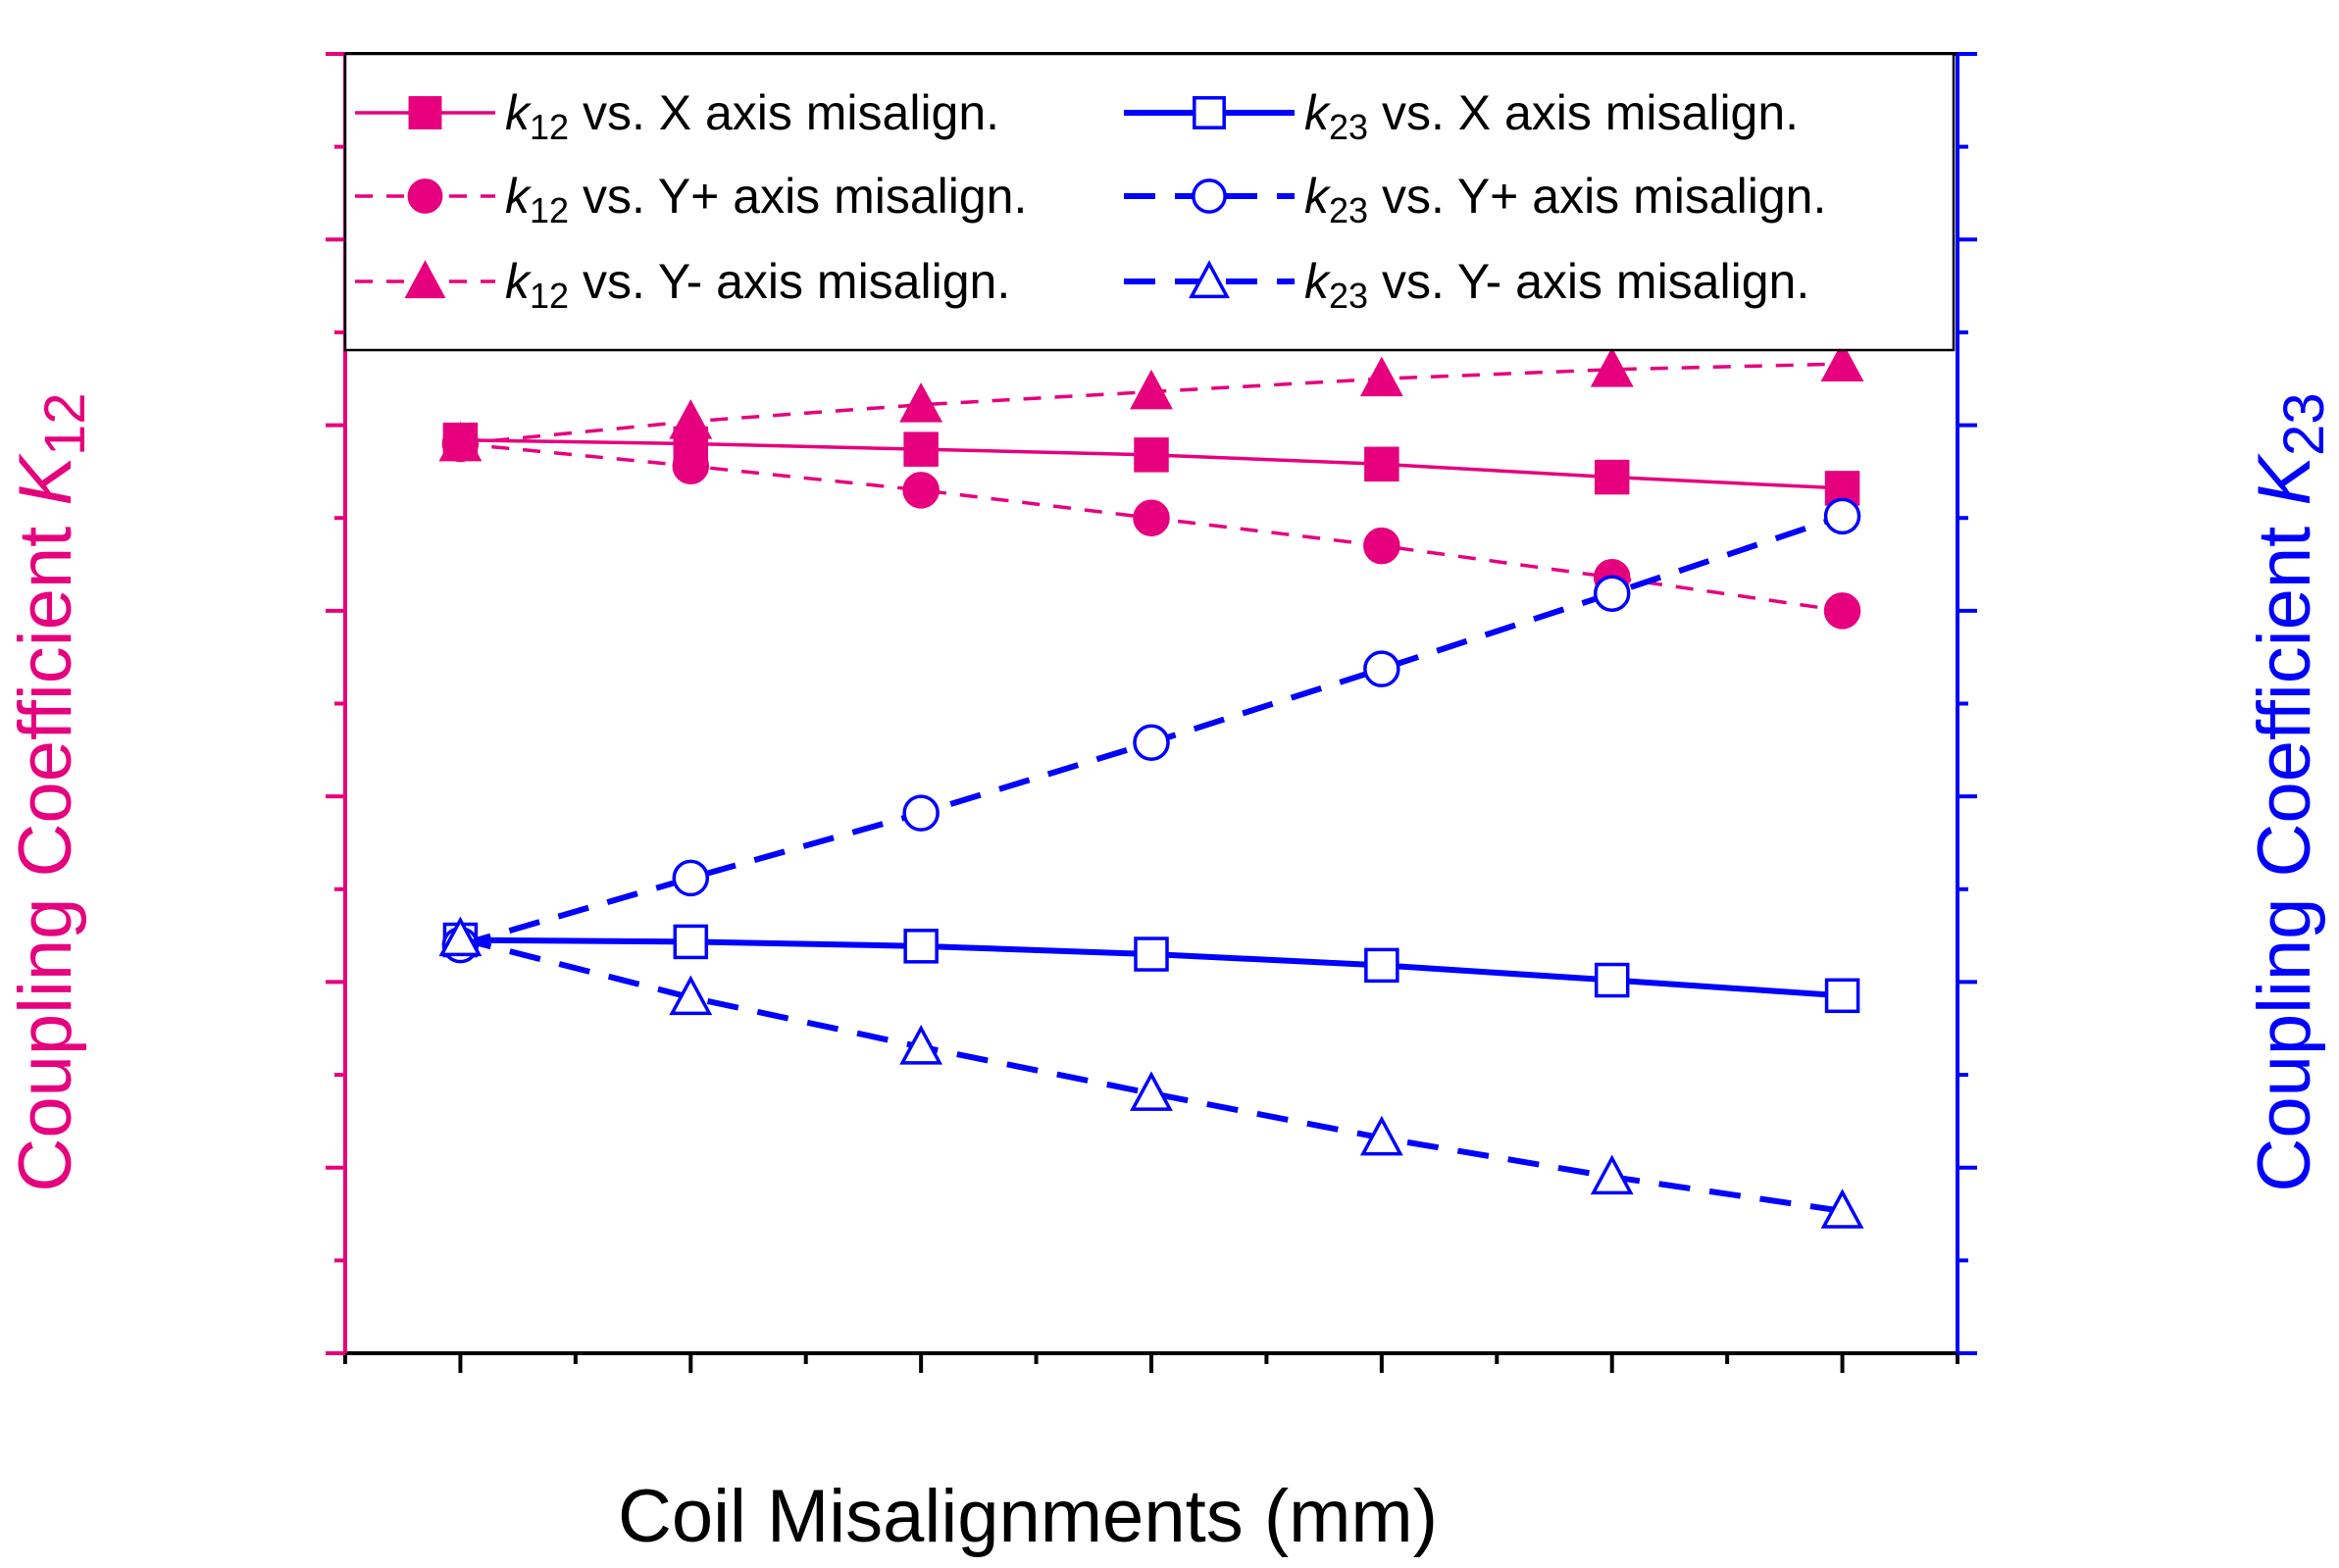 Image resolution: width=2339 pixels, height=1568 pixels. Describe the element at coordinates (1028, 1516) in the screenshot. I see `x-axis-title: Coil Misalignments (mm)` at that location.